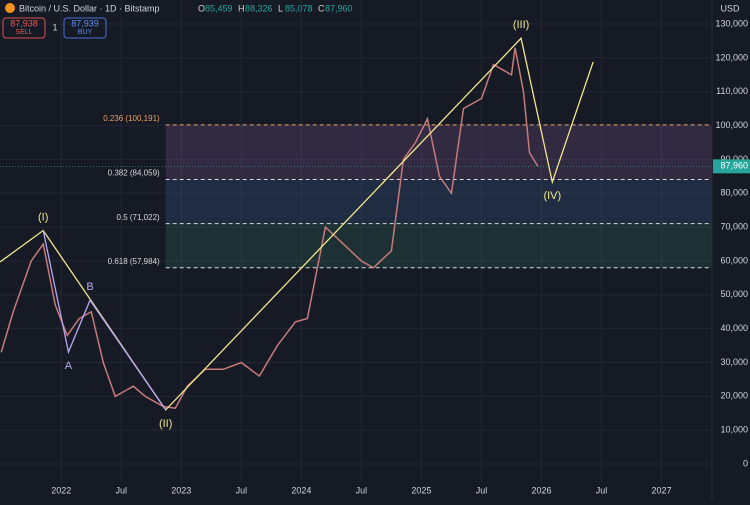  Describe the element at coordinates (181, 490) in the screenshot. I see `x-tick-label: 2023` at that location.